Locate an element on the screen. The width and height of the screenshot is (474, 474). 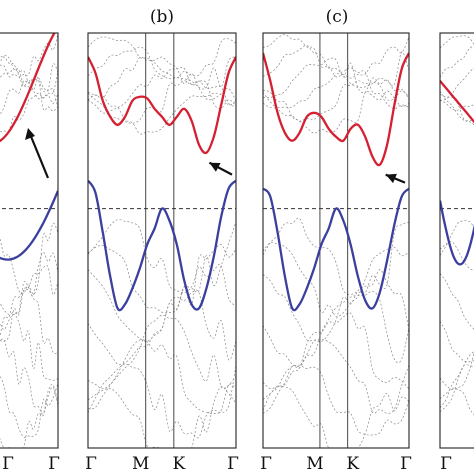
panel-d: Γ is located at coordinates (456, 253).